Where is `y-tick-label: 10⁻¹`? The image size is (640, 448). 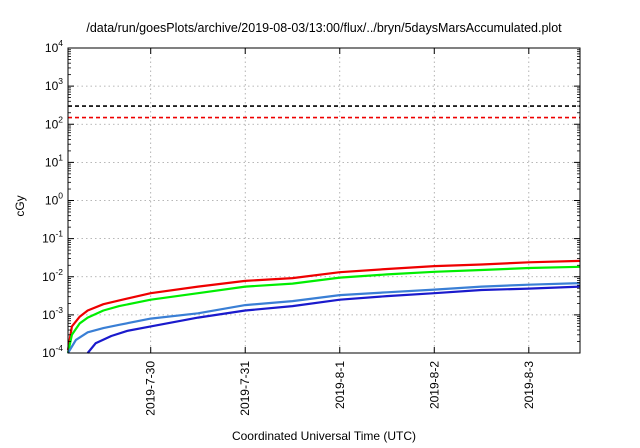
y-tick-label: 10⁻¹ is located at coordinates (52, 237).